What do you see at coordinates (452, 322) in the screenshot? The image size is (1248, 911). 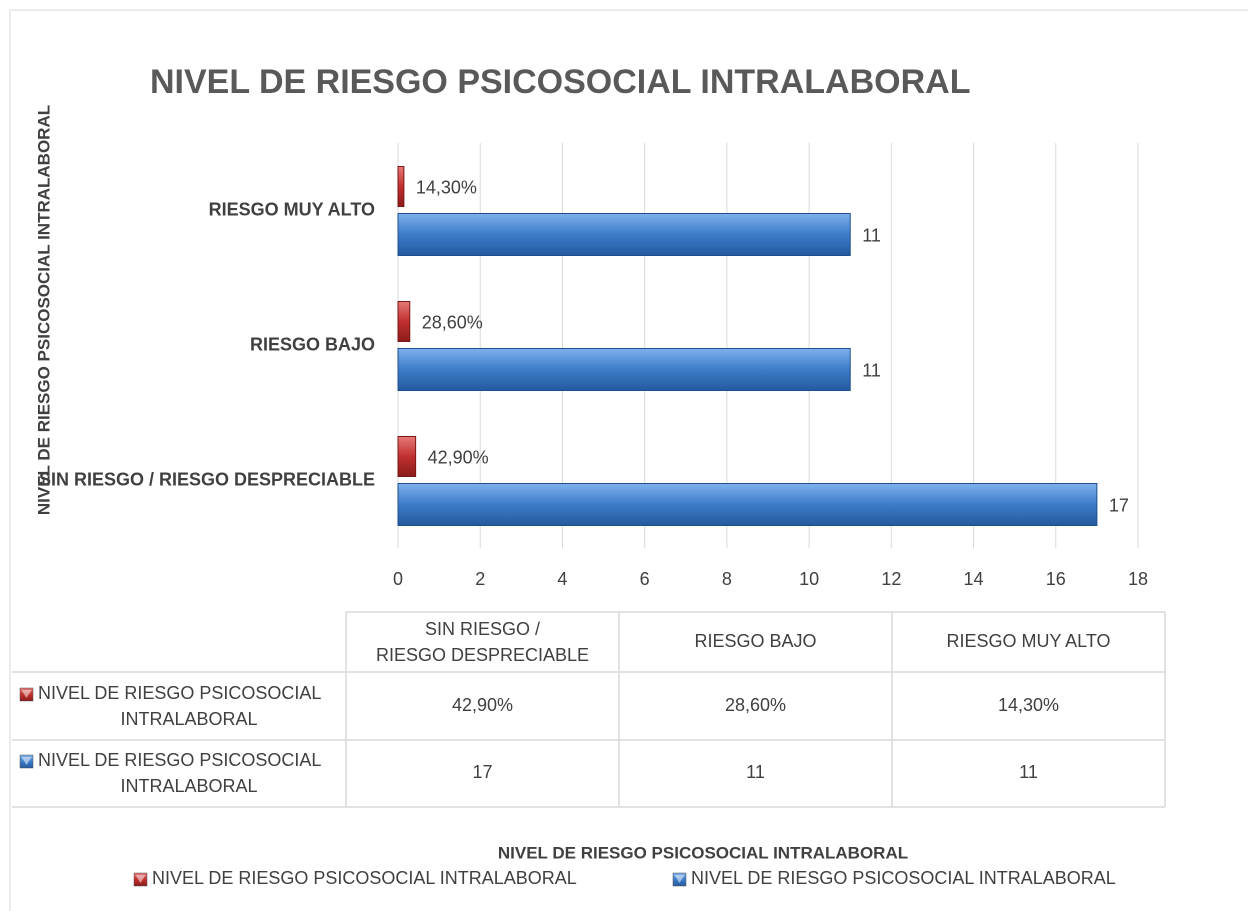 I see `data-label: 28,60%` at bounding box center [452, 322].